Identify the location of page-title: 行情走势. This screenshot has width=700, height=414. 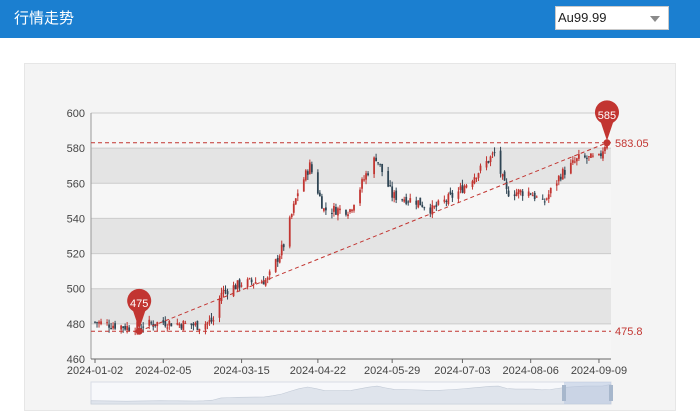
(44, 18).